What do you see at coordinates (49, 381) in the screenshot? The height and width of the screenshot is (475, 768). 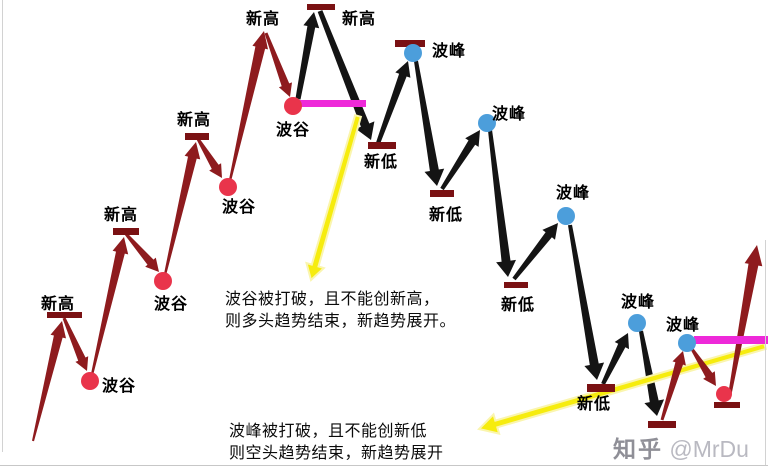 I see `up-leg-1-icon` at bounding box center [49, 381].